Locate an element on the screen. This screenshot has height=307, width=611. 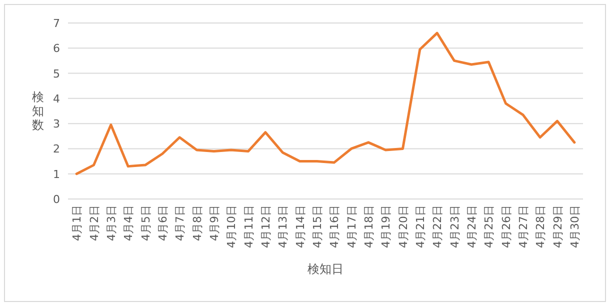
x-tick-label: 4月26日 is located at coordinates (506, 226).